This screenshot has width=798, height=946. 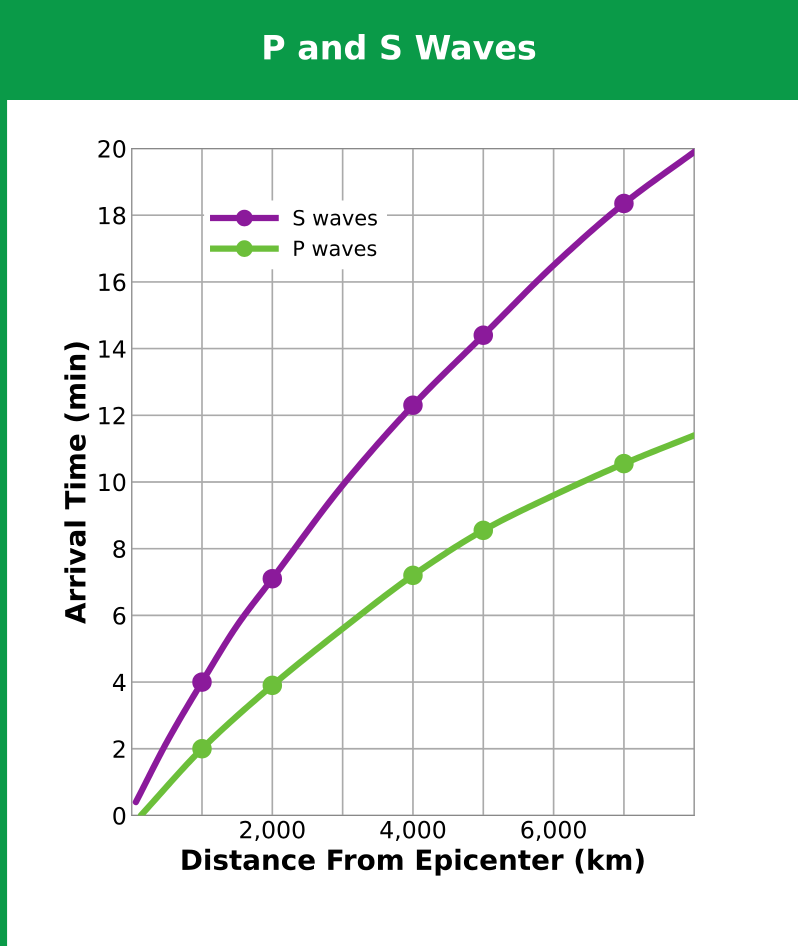 What do you see at coordinates (335, 218) in the screenshot?
I see `legend-label: S waves` at bounding box center [335, 218].